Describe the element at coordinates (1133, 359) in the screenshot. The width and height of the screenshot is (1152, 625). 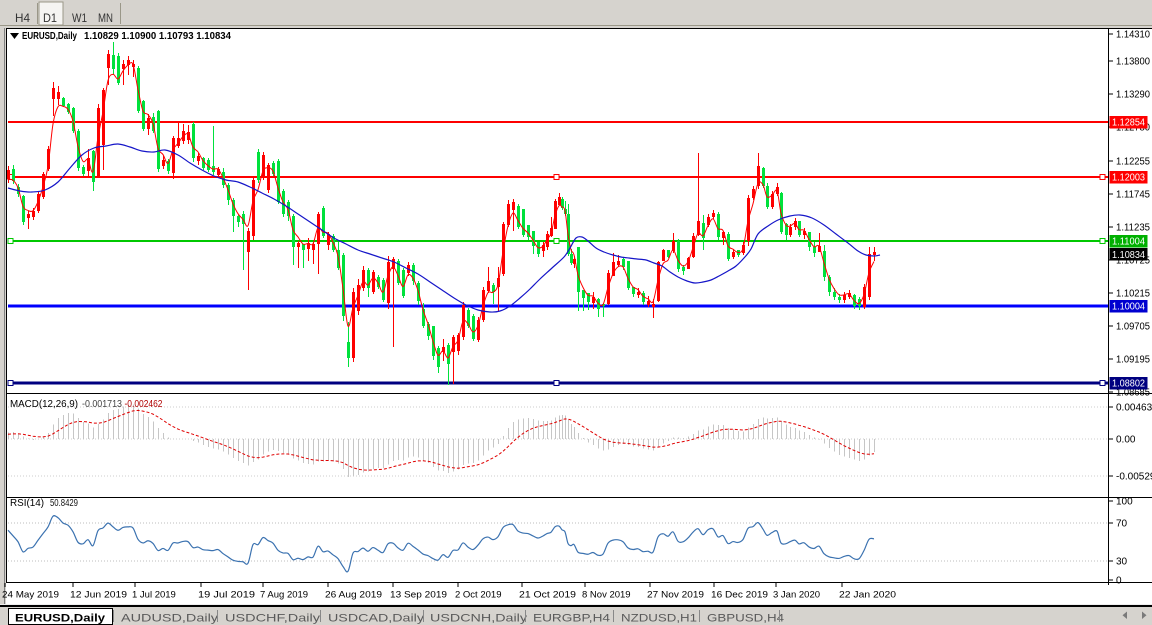
I see `svg-text: 1.09195` at that location.